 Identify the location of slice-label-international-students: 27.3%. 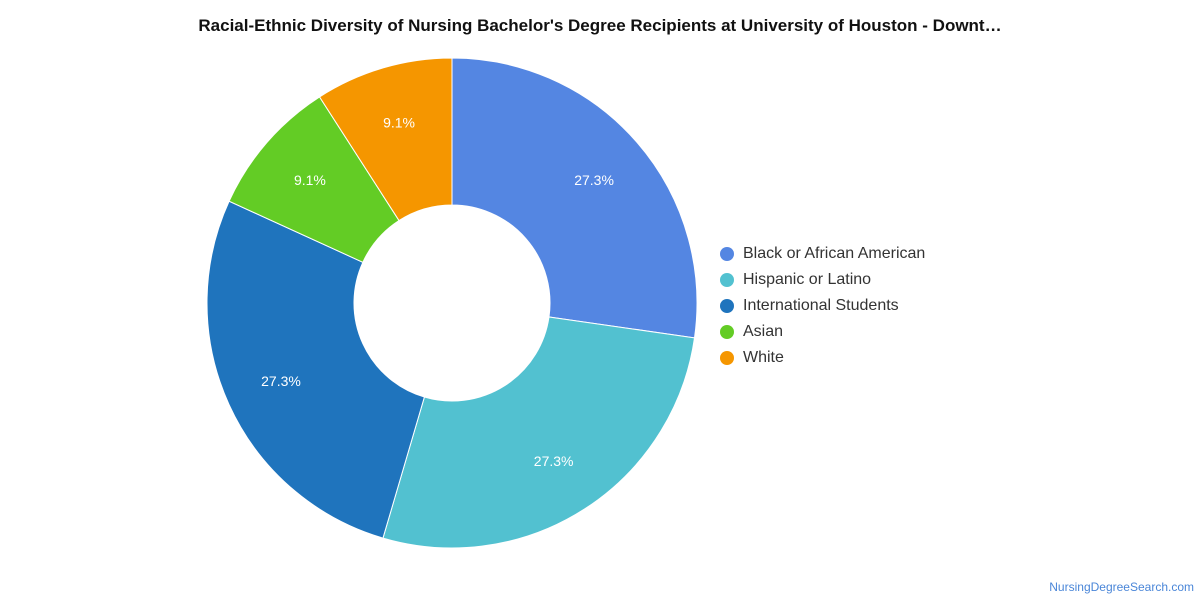
(281, 381).